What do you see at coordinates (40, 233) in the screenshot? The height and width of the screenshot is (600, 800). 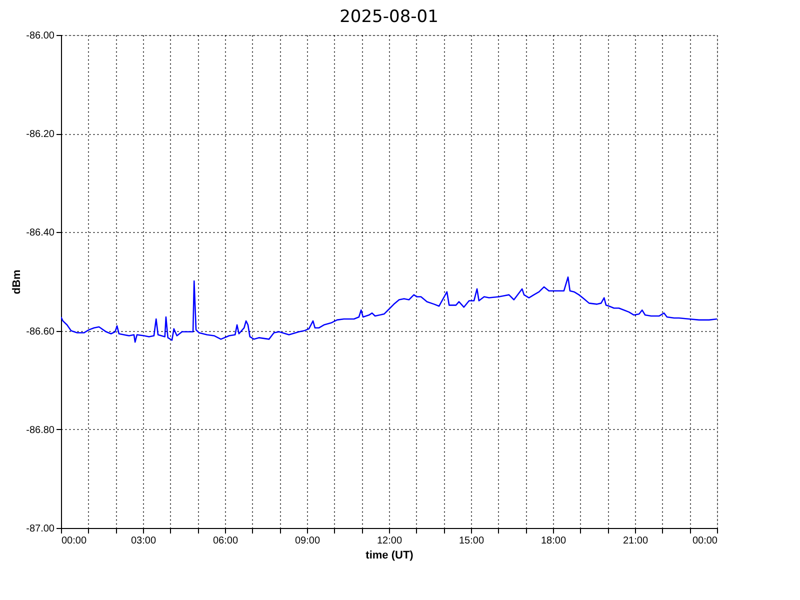 I see `y-tick-label: -86.40` at bounding box center [40, 233].